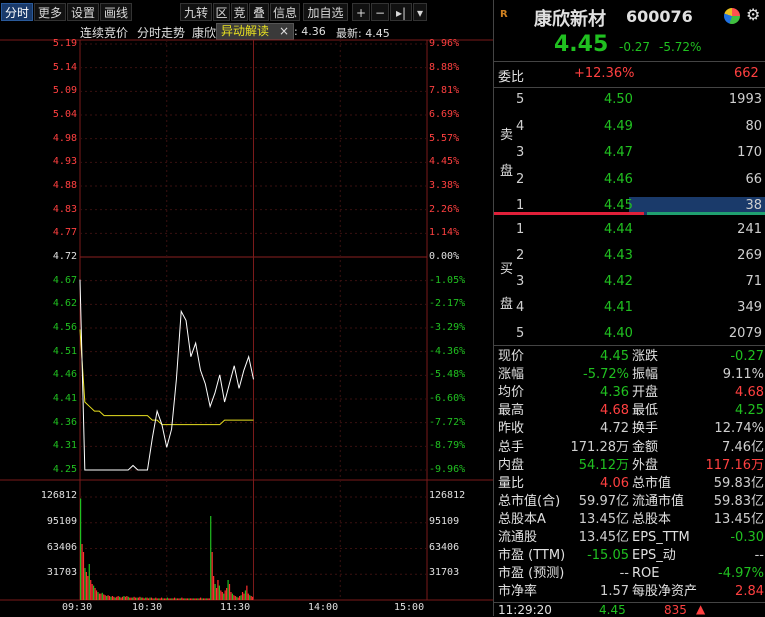 Image resolution: width=765 pixels, height=617 pixels. What do you see at coordinates (64, 422) in the screenshot?
I see `price-tick-label: 4.36` at bounding box center [64, 422].